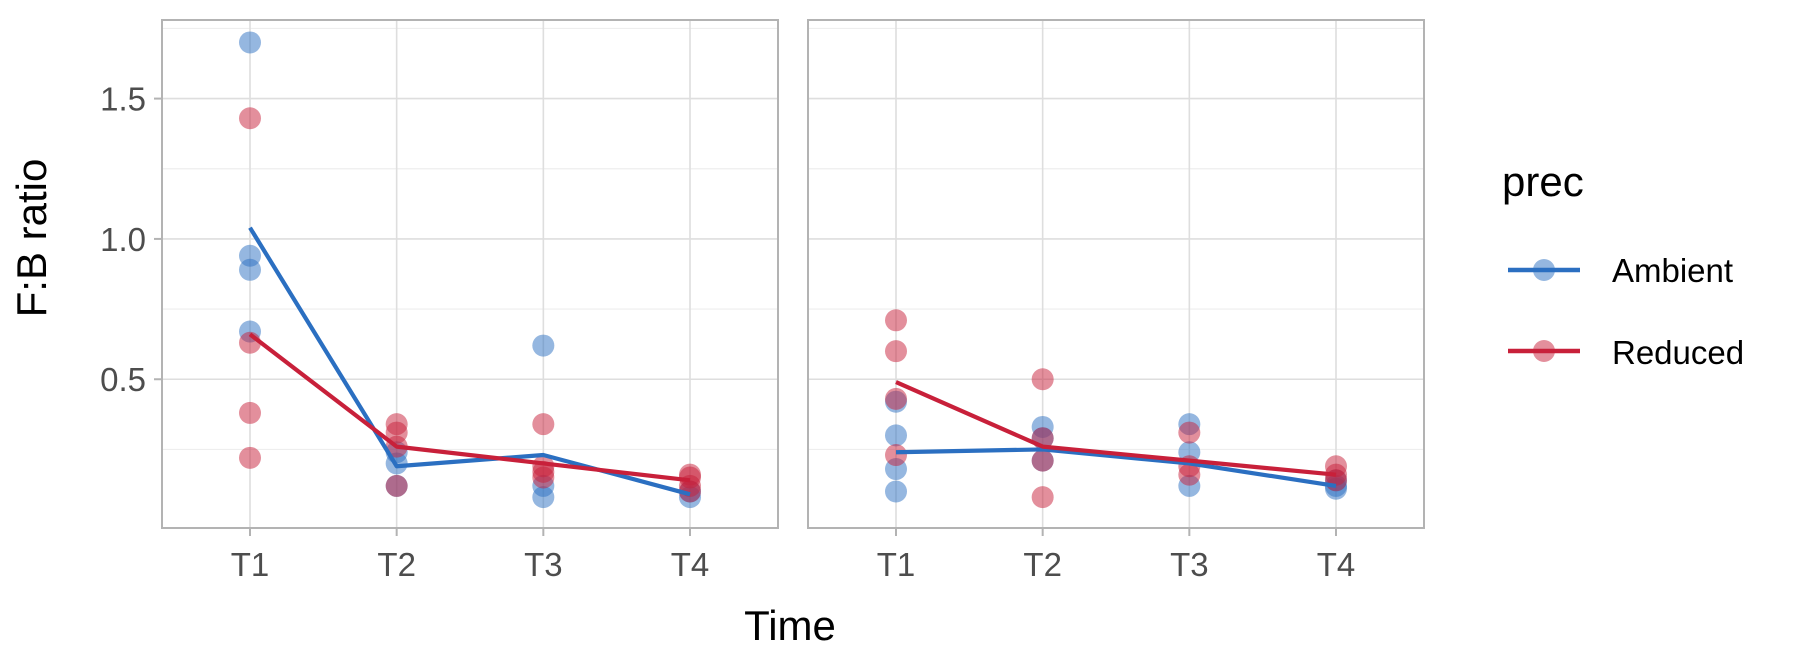  What do you see at coordinates (1543, 181) in the screenshot?
I see `legend-title: prec` at bounding box center [1543, 181].